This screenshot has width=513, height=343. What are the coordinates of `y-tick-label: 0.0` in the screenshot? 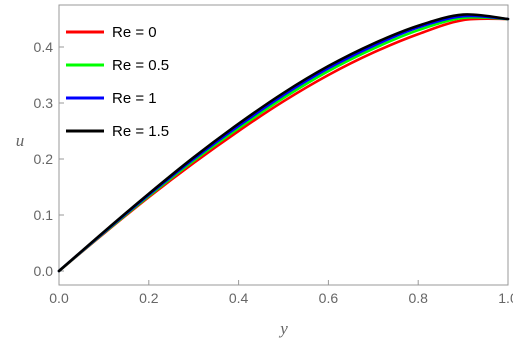 It's located at (44, 271).